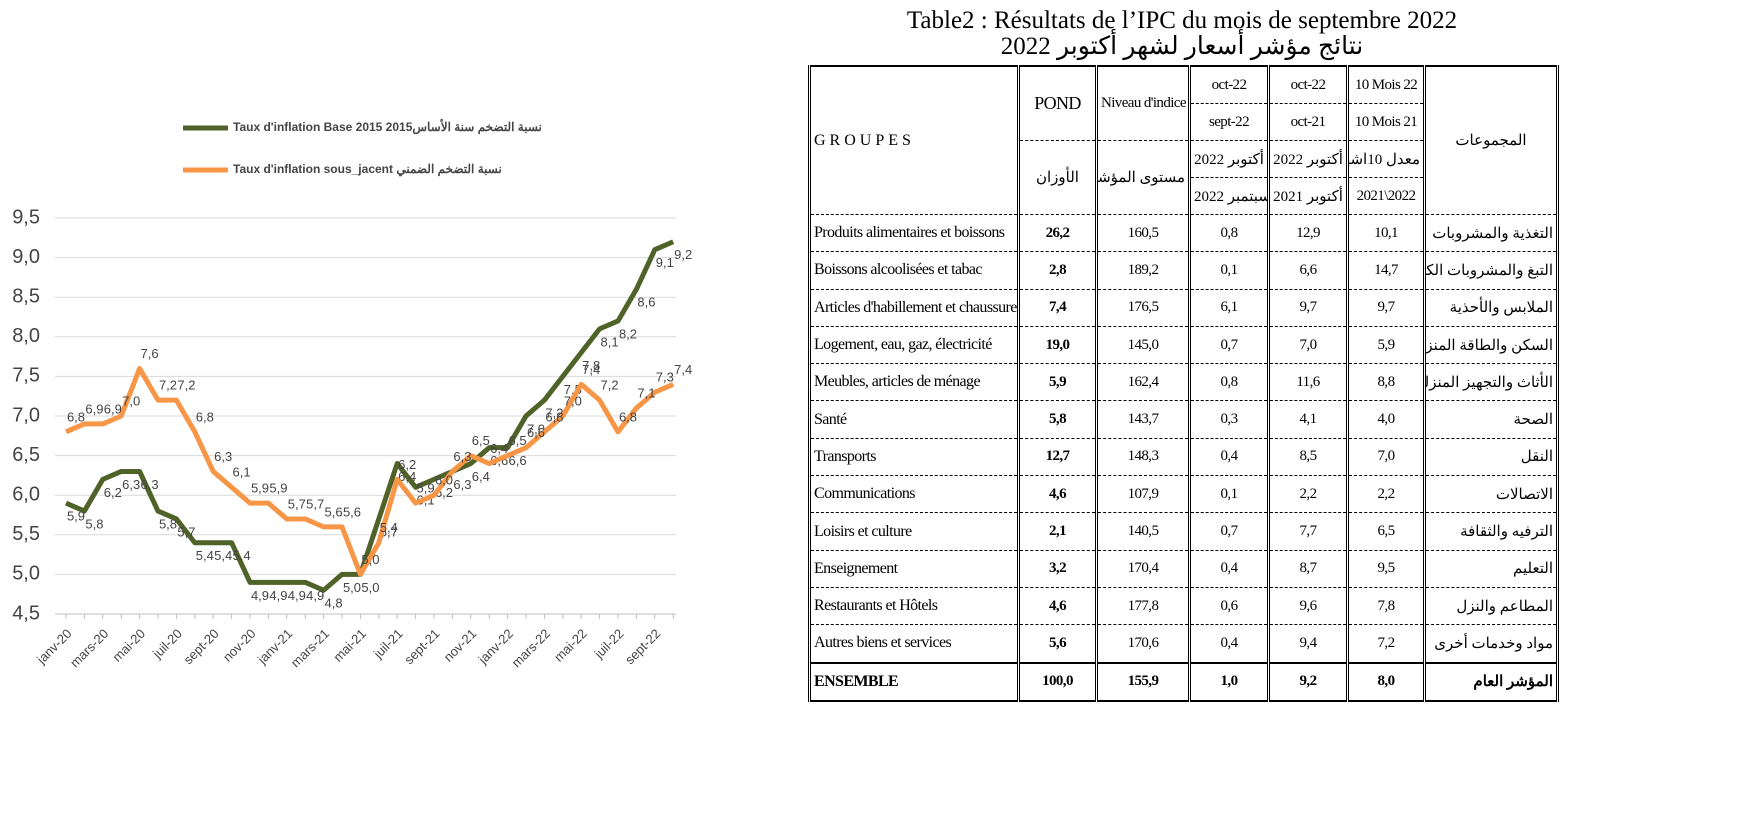  Describe the element at coordinates (1386, 196) in the screenshot. I see `header-cell: 2021\2022` at that location.